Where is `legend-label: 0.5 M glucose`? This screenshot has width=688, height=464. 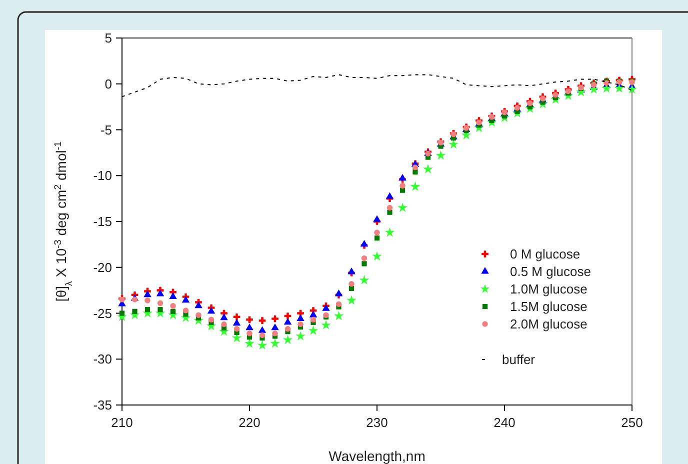
legend-label: 0.5 M glucose is located at coordinates (550, 271).